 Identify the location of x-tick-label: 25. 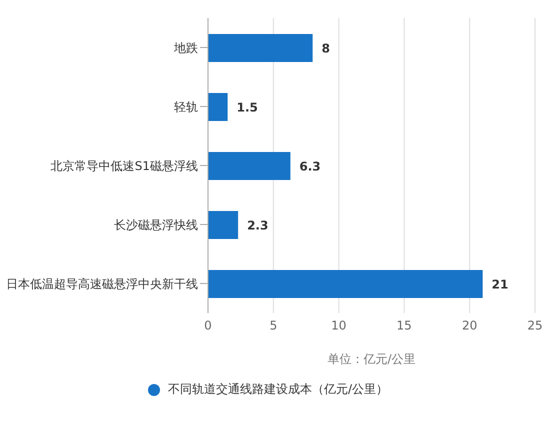
(535, 325).